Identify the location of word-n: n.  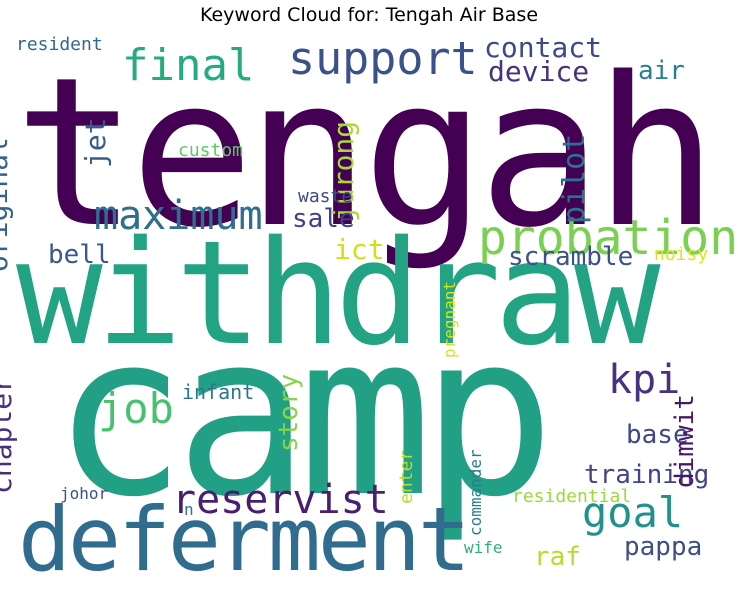
(189, 509).